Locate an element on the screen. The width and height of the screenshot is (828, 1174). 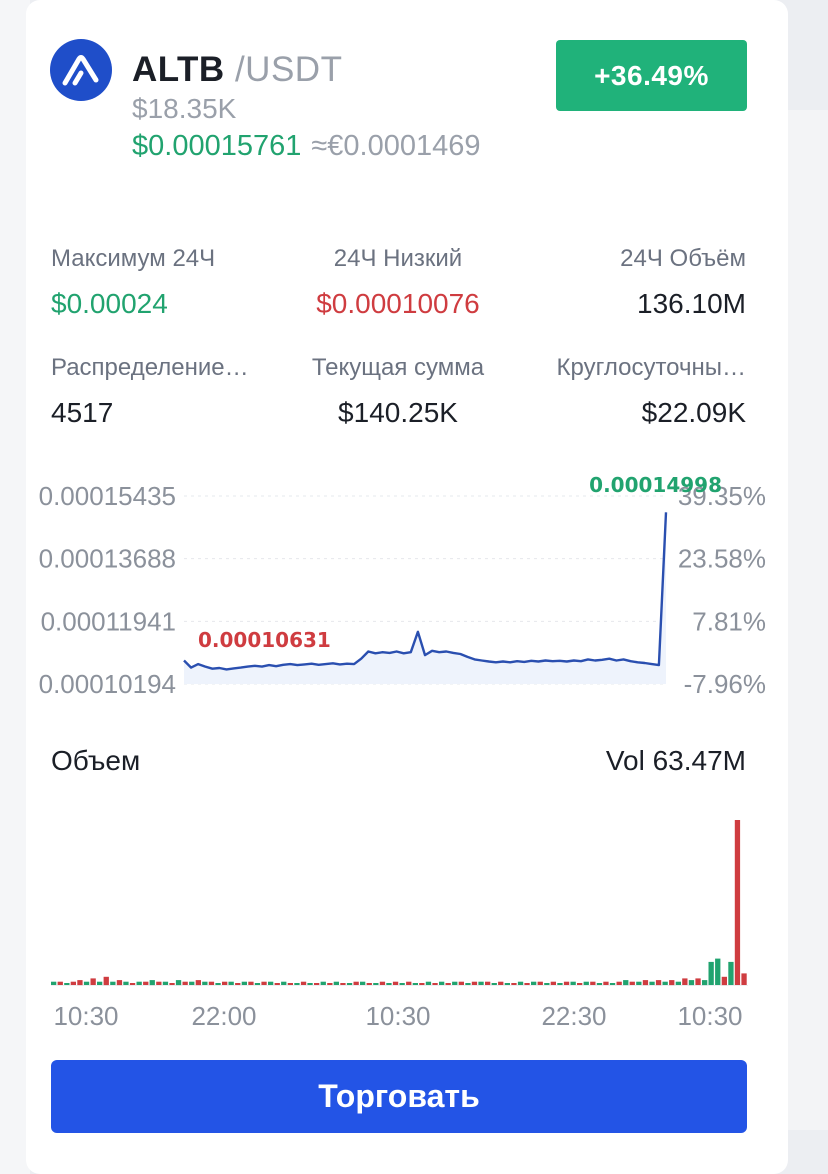
stat-value-24h: $22.09K is located at coordinates (693, 412).